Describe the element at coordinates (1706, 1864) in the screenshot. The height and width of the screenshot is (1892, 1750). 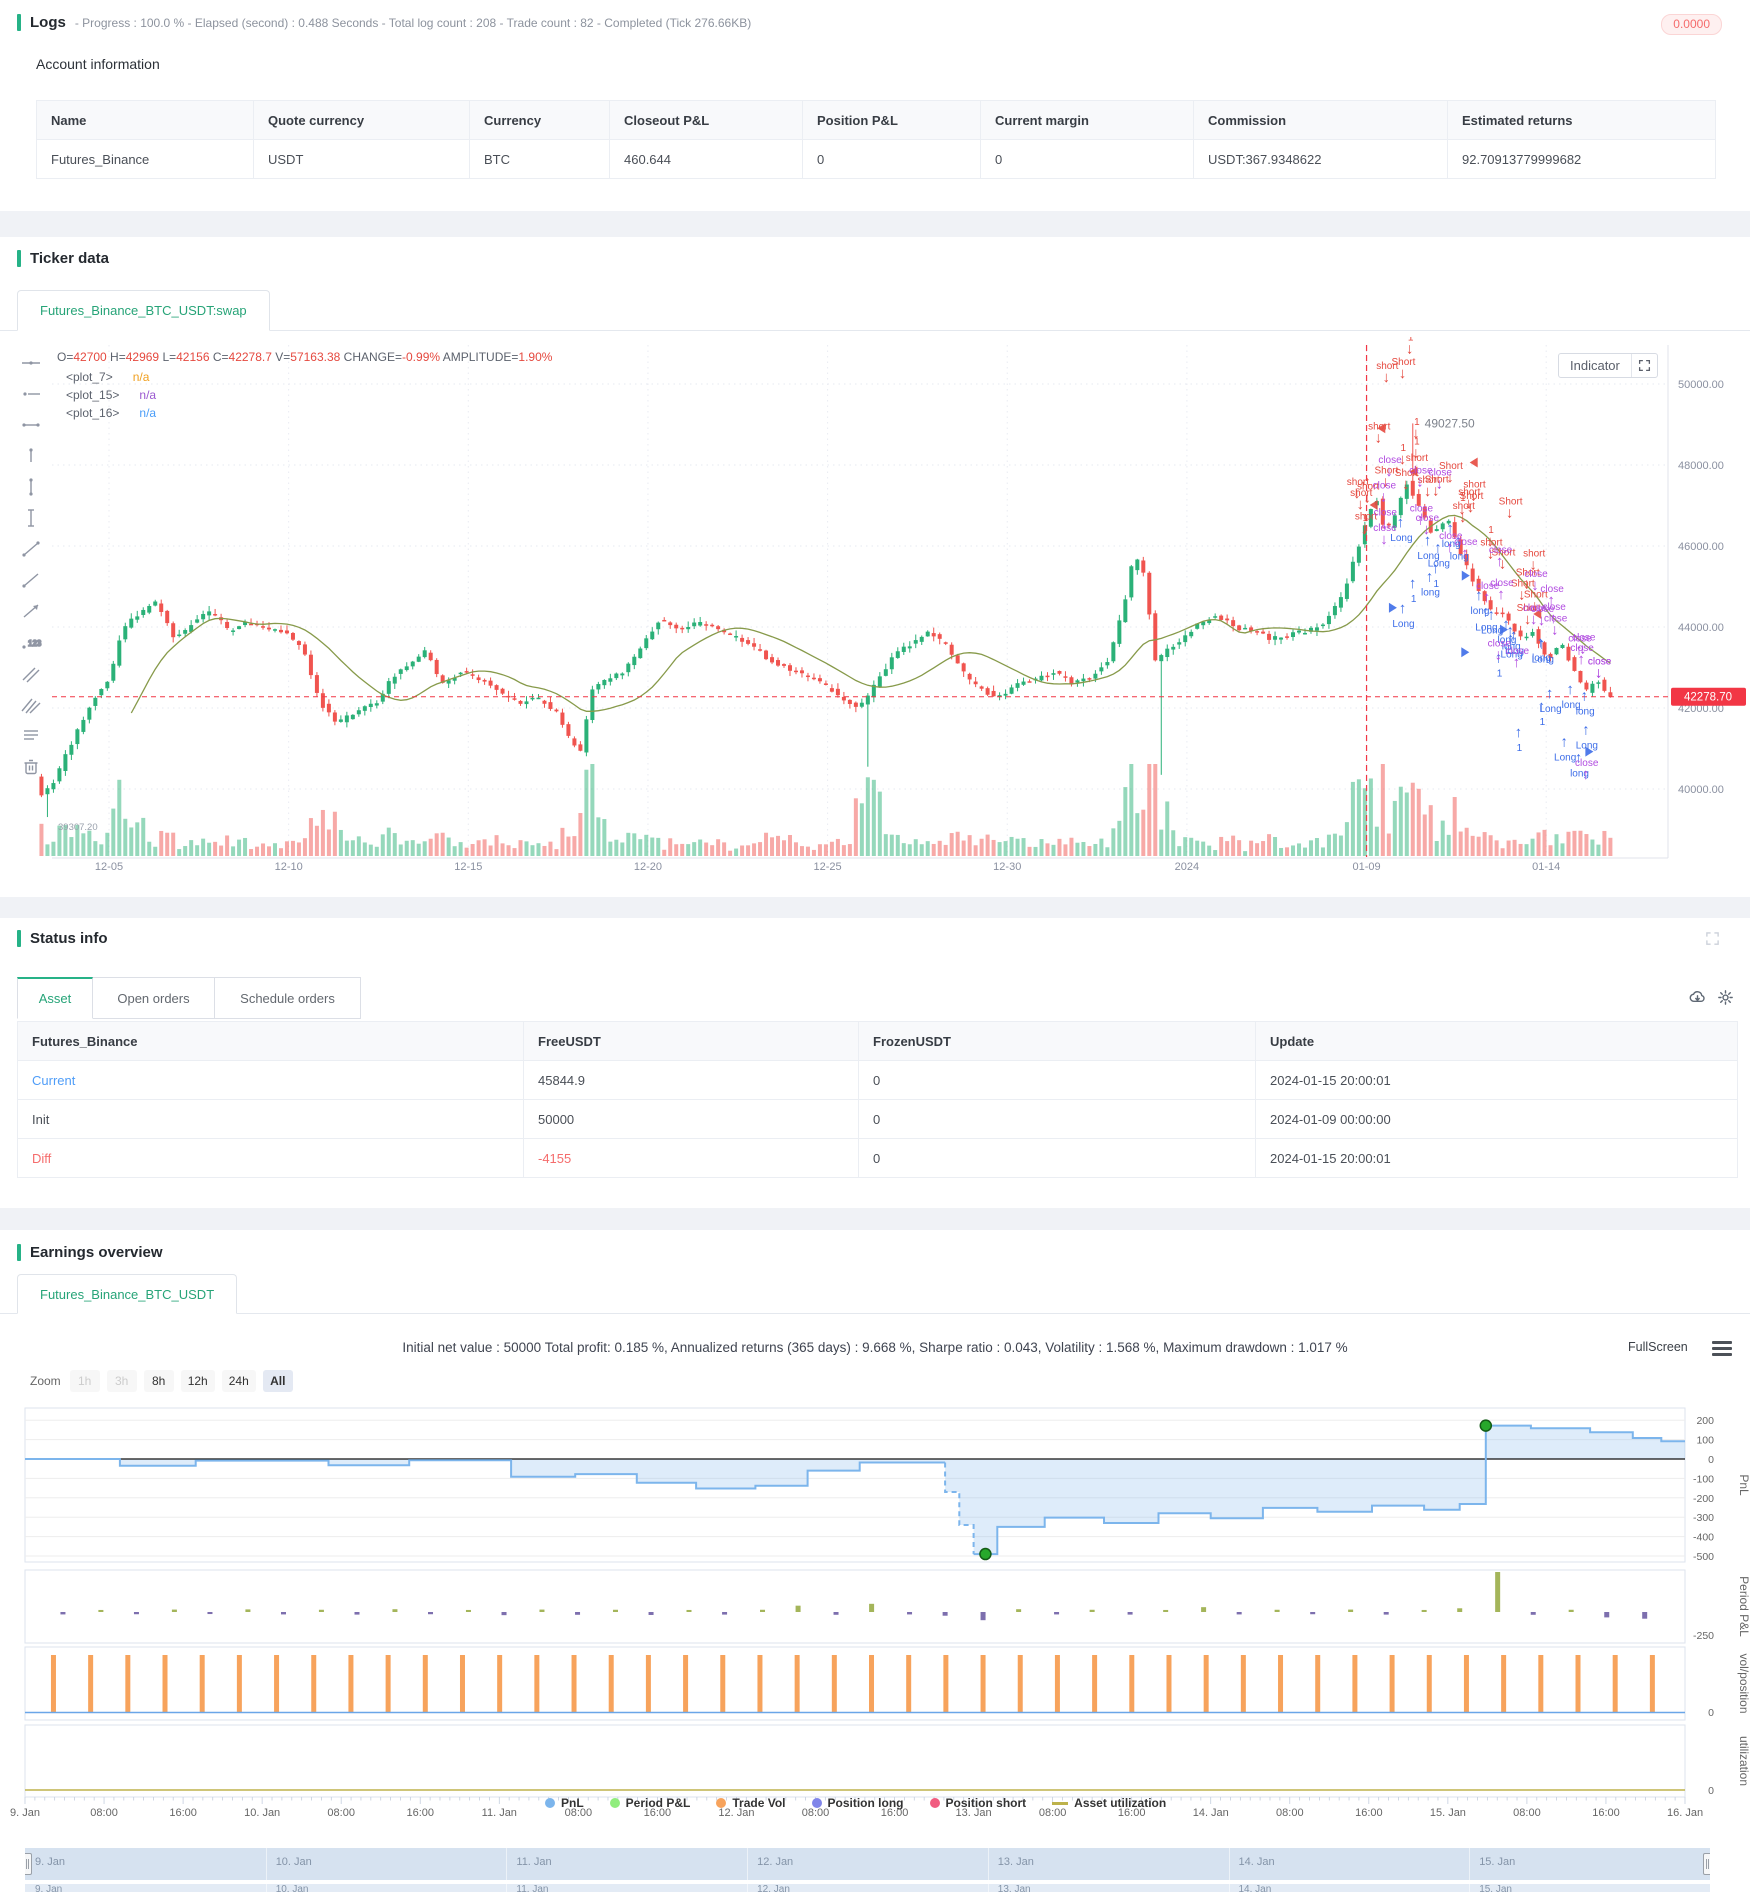
I see `navigator-handle-right` at that location.